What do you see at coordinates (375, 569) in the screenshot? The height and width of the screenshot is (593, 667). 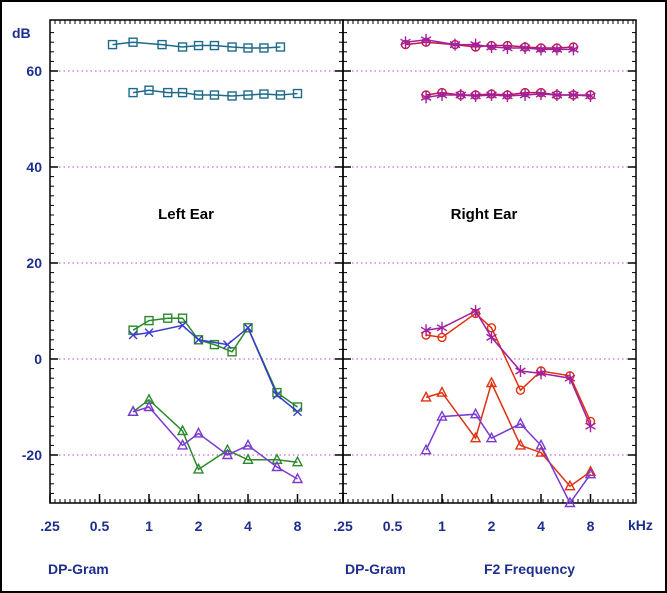 I see `footer-right-label-1: DP-Gram` at bounding box center [375, 569].